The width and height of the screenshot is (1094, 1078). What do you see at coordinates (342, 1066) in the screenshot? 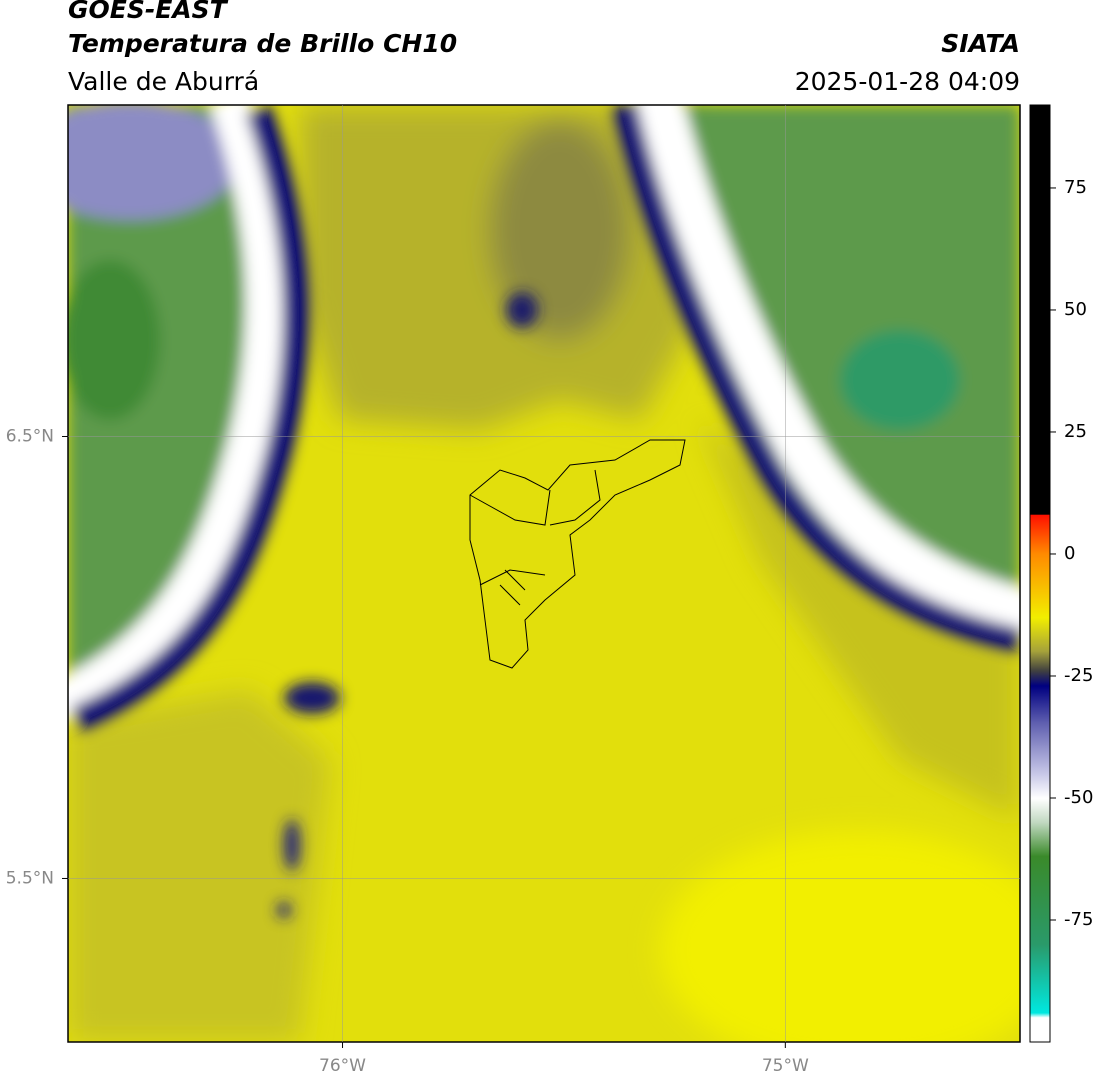
I see `lon-label: 76°W` at bounding box center [342, 1066].